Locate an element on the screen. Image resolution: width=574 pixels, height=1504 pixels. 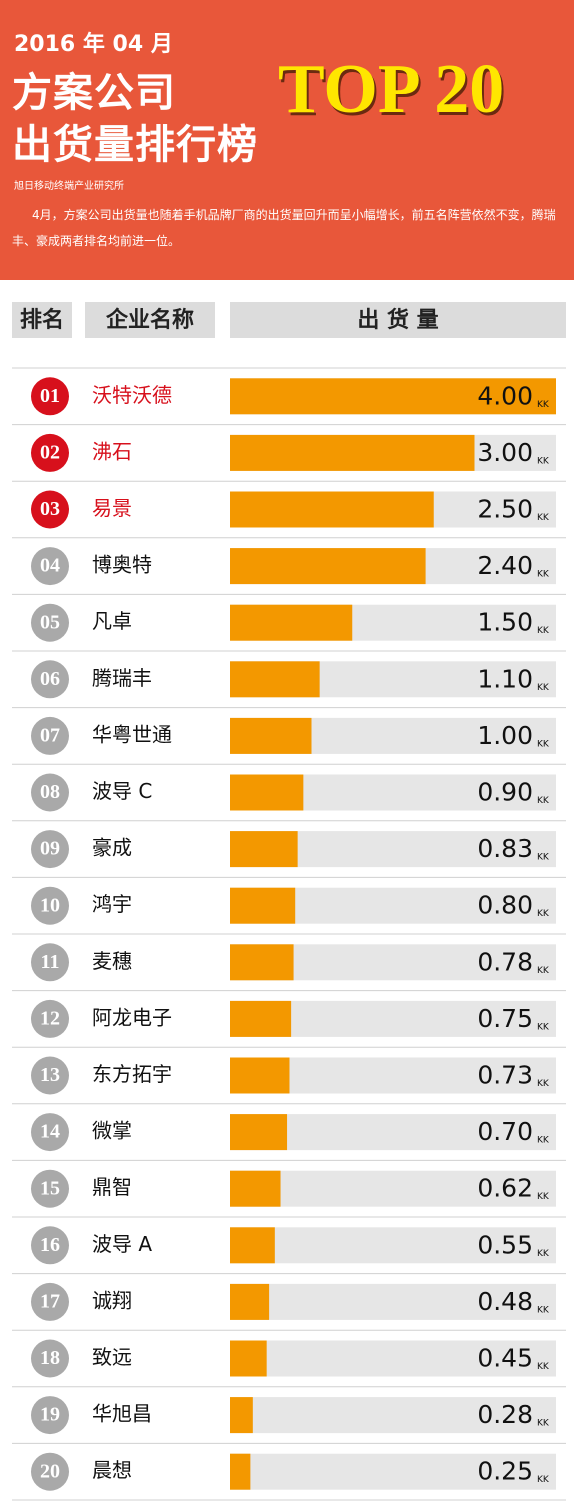
rank: 06 is located at coordinates (50, 679).